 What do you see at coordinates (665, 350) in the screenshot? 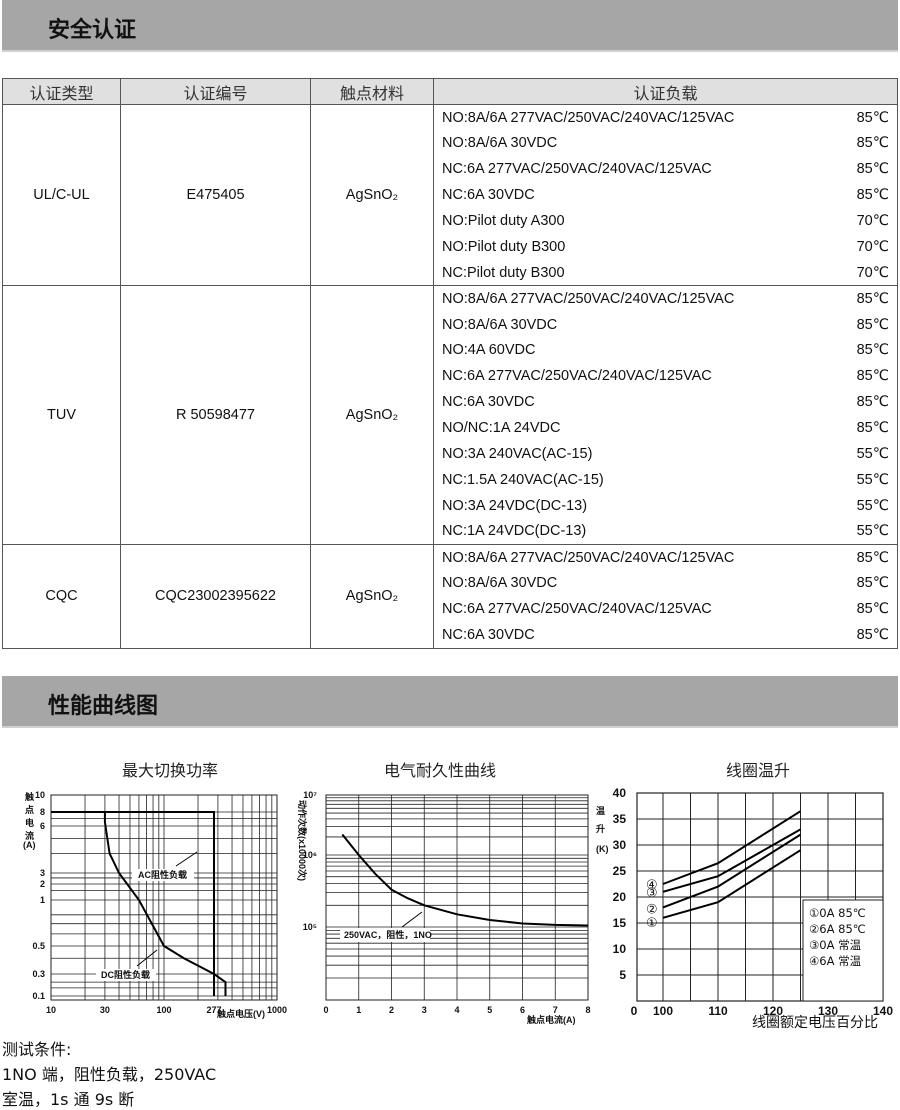
I see `cell-load: NO:4A 60VDC 85℃` at bounding box center [665, 350].